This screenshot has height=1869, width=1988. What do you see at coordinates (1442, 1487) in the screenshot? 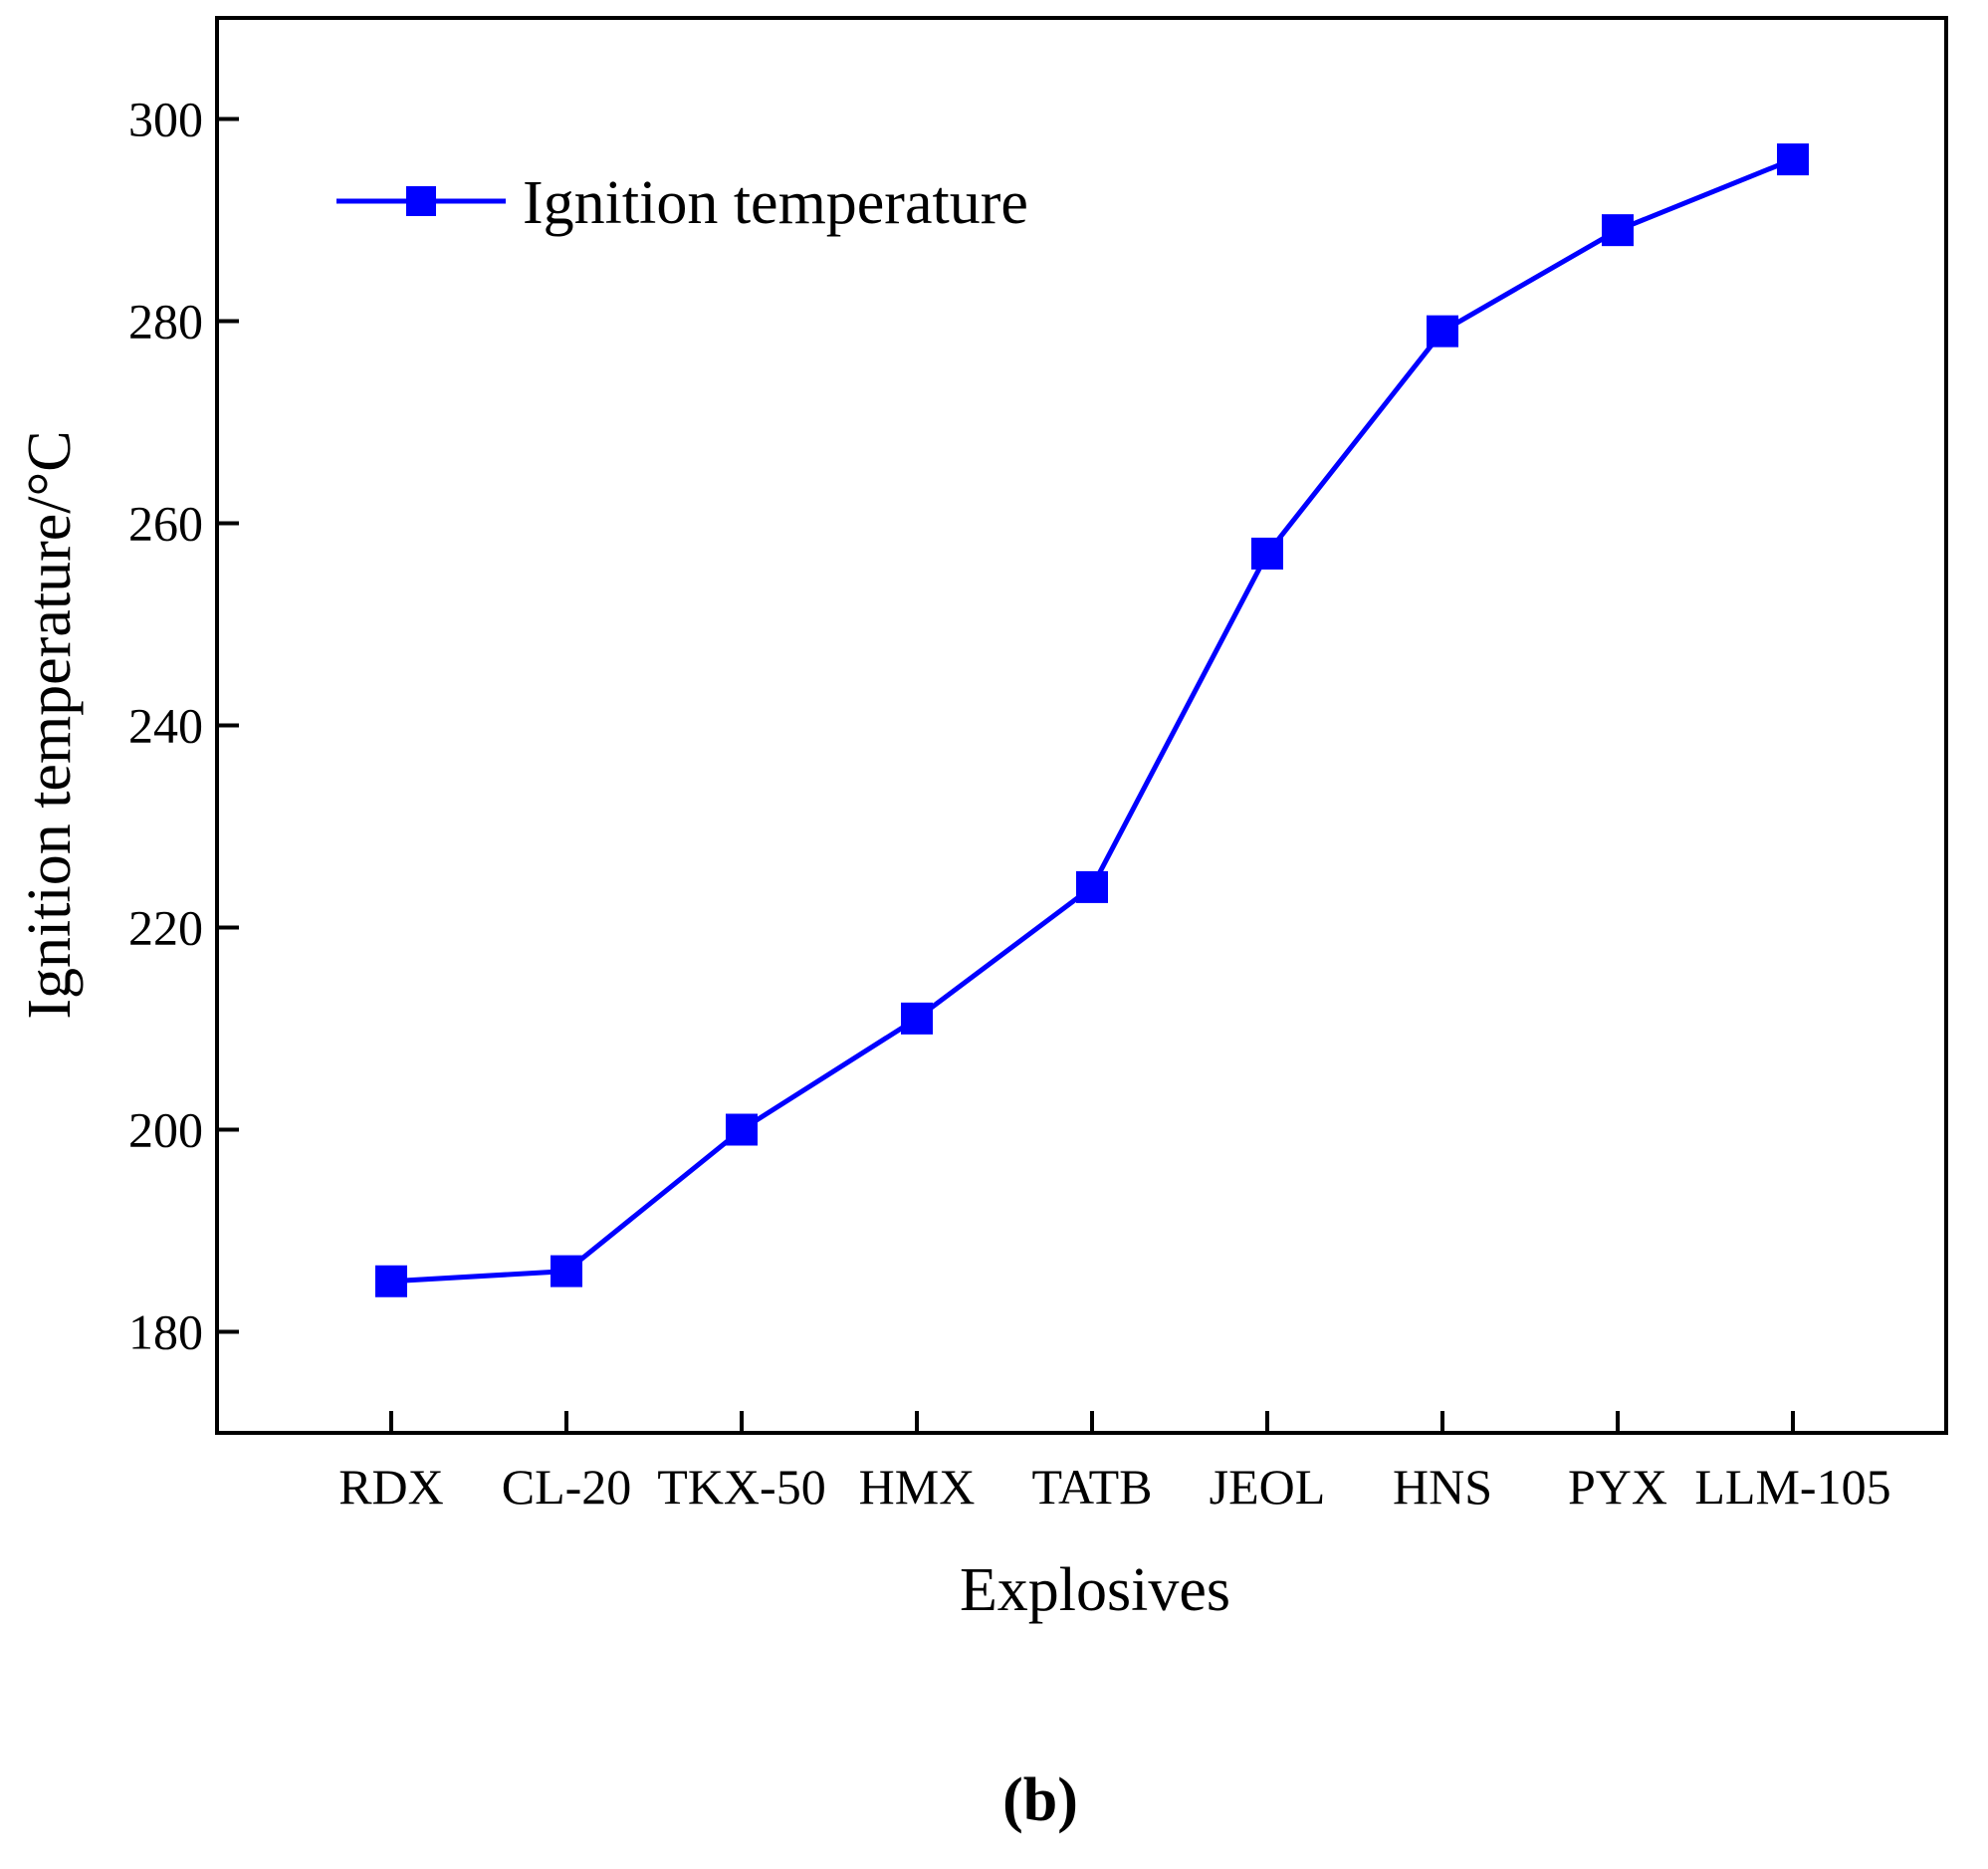
I see `x-tick-label: HNS` at bounding box center [1442, 1487].